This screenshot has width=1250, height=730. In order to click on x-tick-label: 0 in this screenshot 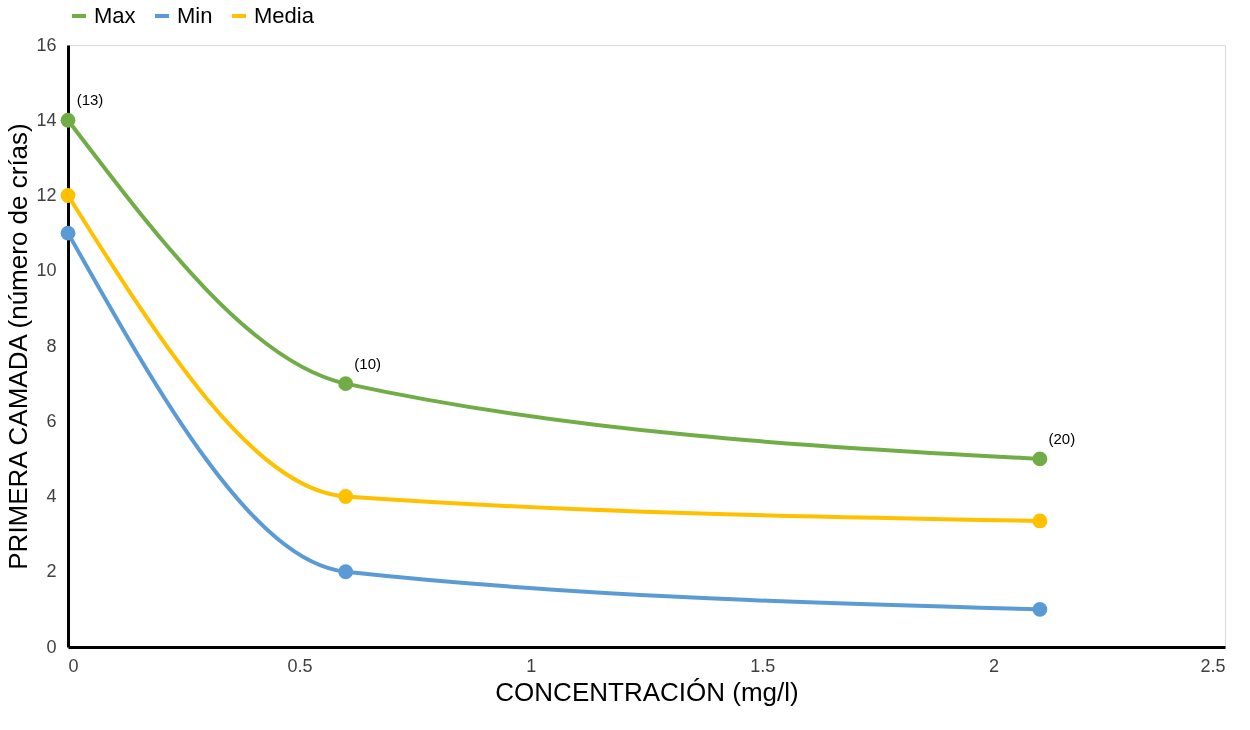, I will do `click(73, 665)`.